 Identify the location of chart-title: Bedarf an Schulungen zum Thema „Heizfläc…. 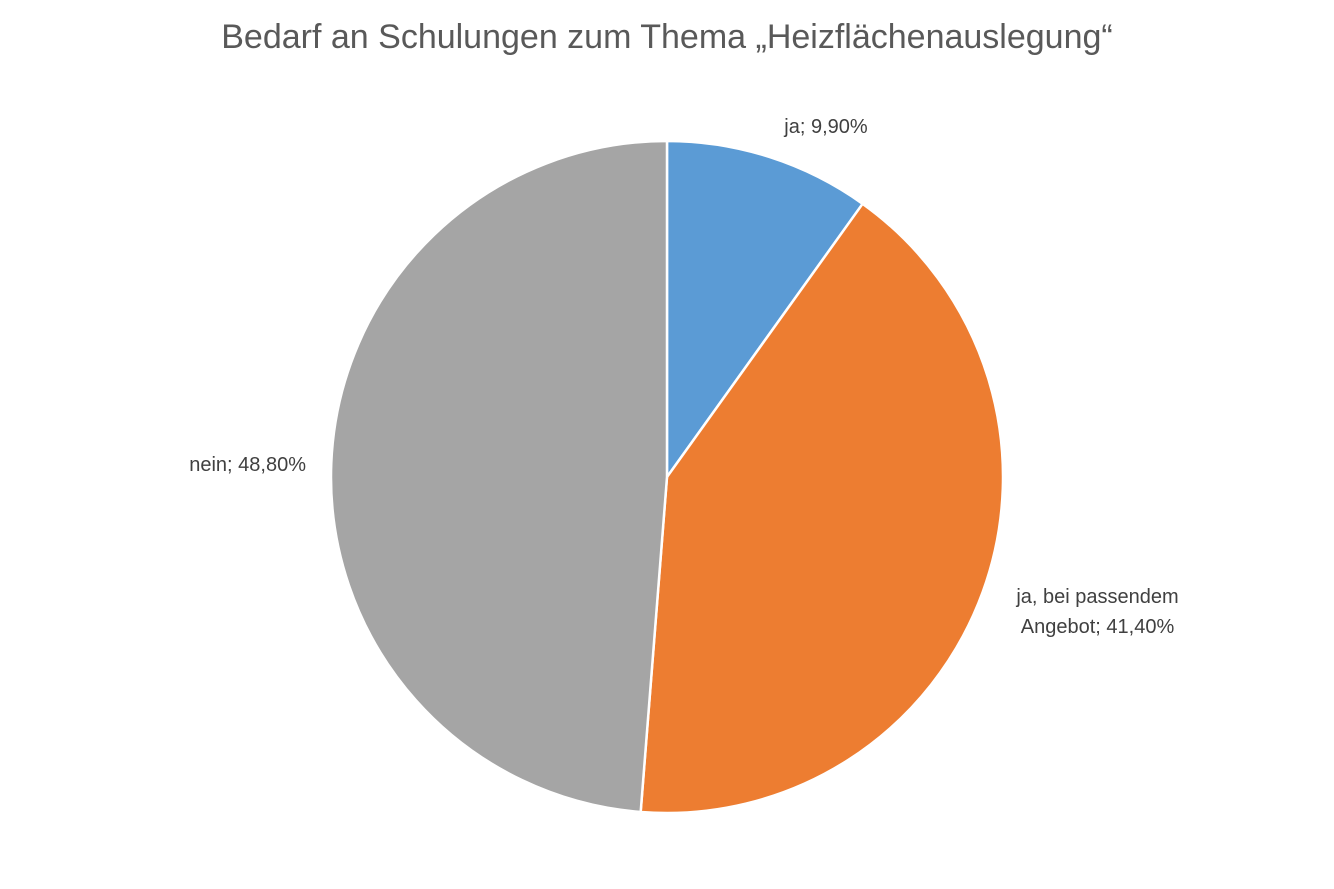
(667, 37).